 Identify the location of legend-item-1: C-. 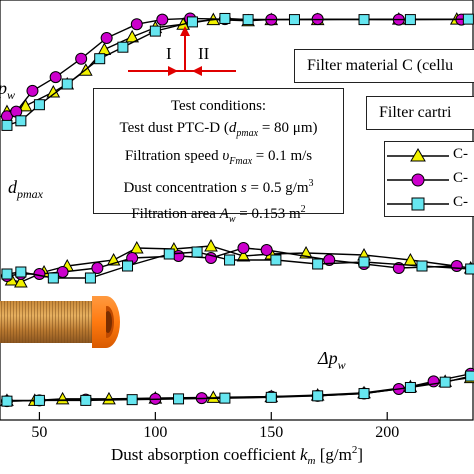
(429, 156).